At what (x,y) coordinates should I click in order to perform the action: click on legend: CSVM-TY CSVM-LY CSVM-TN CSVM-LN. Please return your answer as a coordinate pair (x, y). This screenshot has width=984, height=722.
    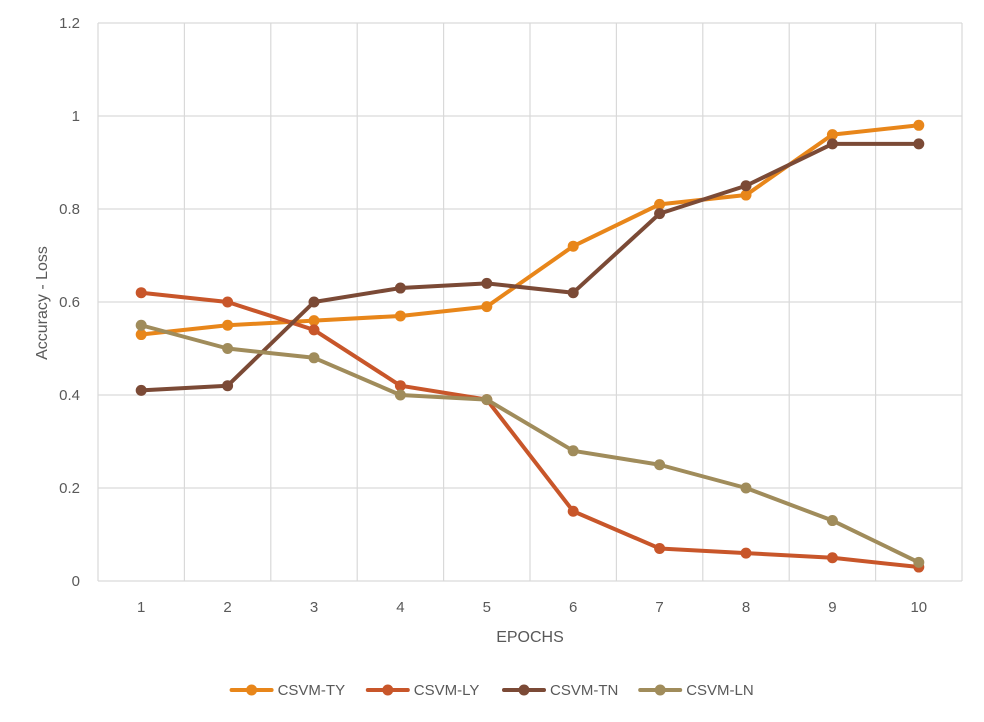
    Looking at the image, I should click on (491, 690).